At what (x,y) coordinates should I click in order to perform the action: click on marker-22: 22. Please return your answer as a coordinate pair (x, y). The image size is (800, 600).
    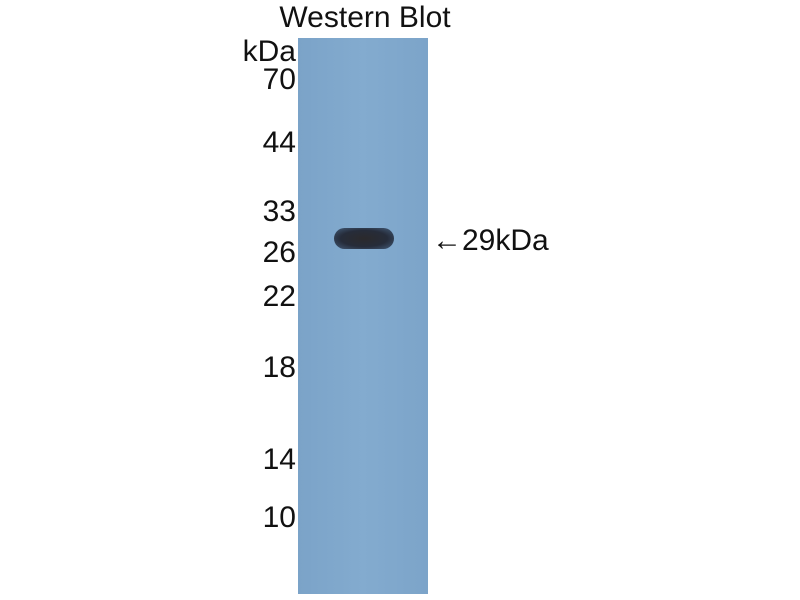
    Looking at the image, I should click on (279, 296).